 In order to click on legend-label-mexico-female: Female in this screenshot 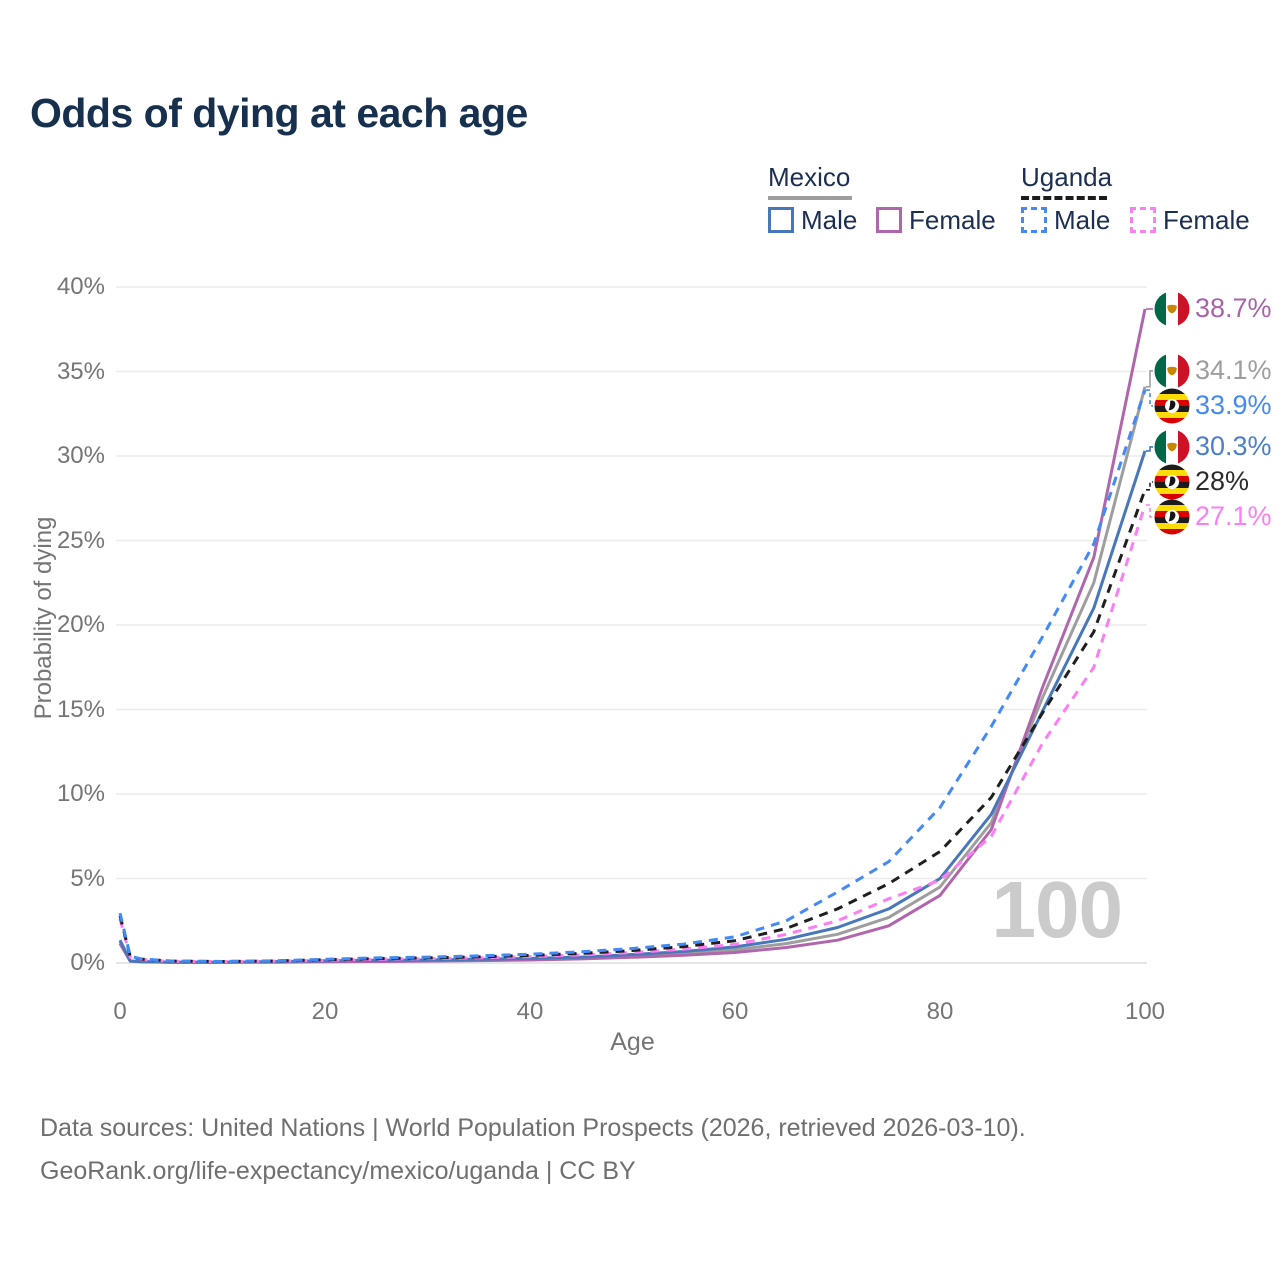, I will do `click(952, 220)`.